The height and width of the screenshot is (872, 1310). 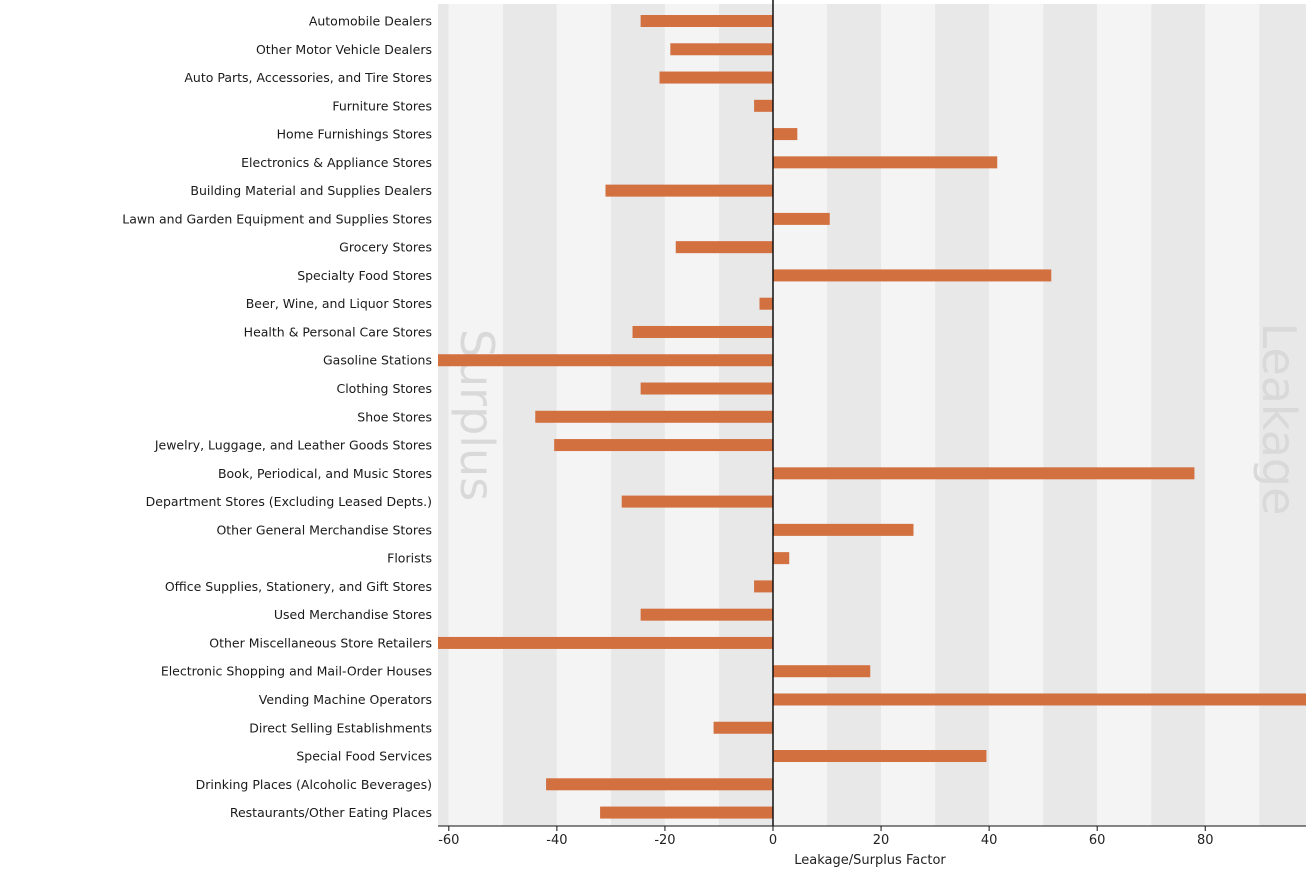 What do you see at coordinates (325, 473) in the screenshot?
I see `category-label: Book, Periodical, and Music Stores` at bounding box center [325, 473].